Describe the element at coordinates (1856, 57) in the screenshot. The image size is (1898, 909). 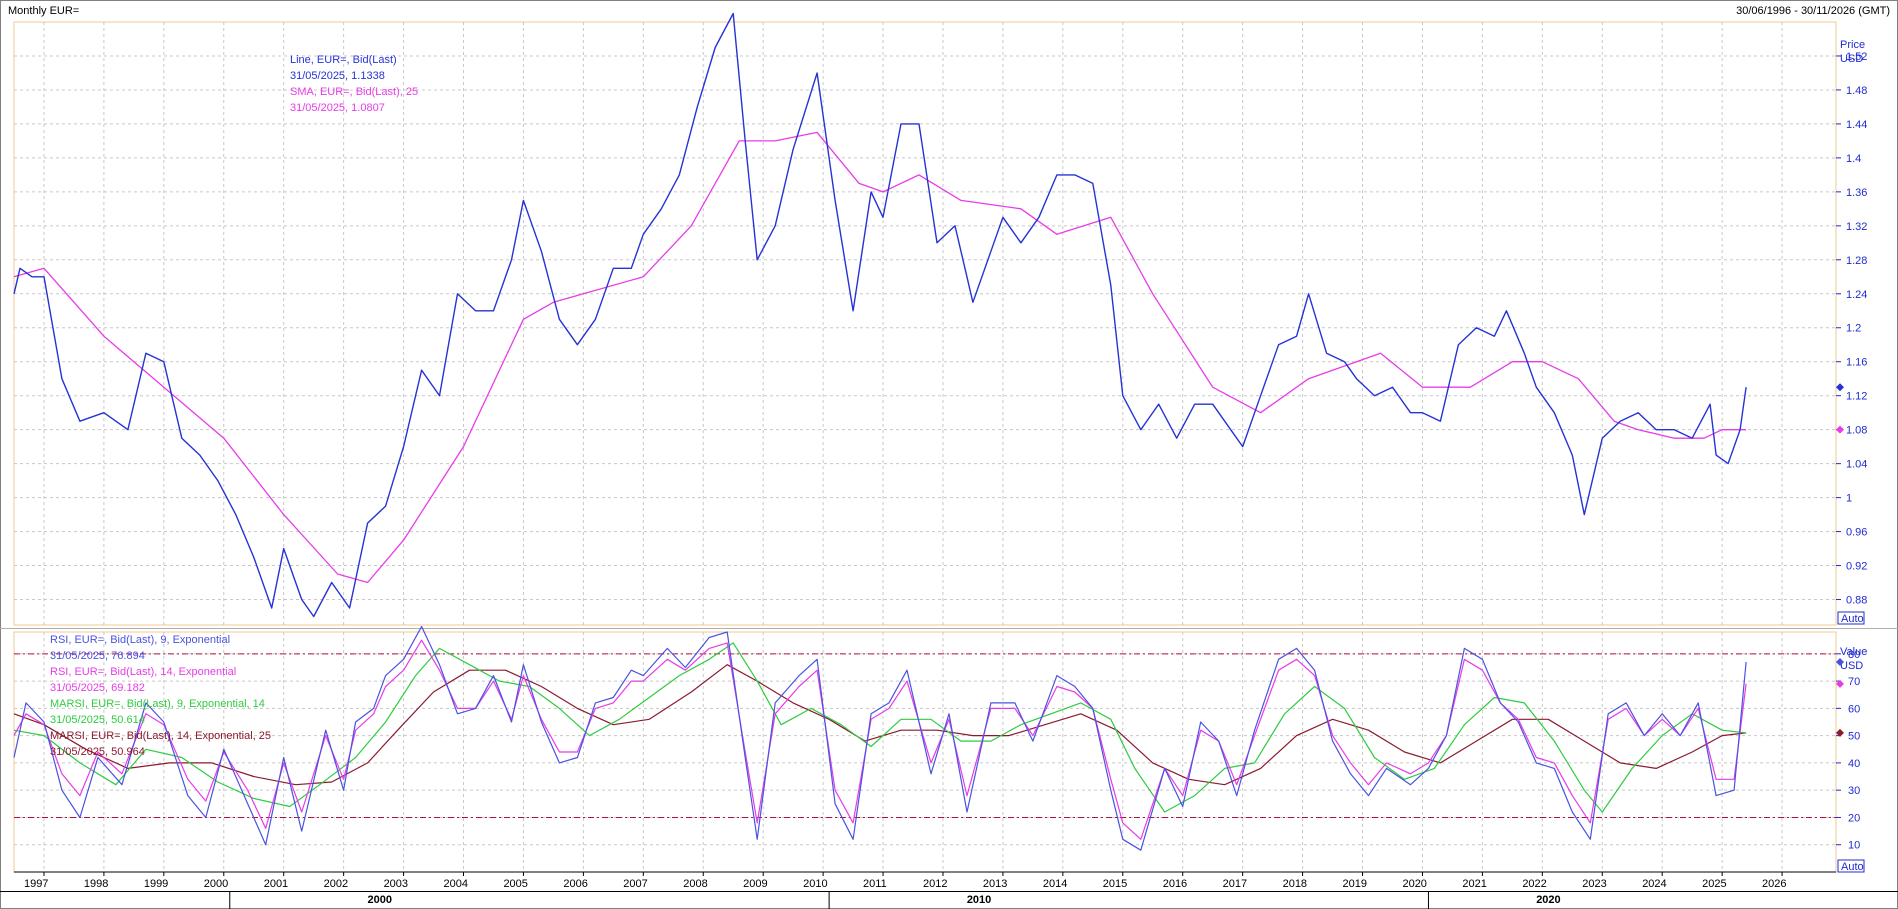
I see `price-tick-label: 1.52` at that location.